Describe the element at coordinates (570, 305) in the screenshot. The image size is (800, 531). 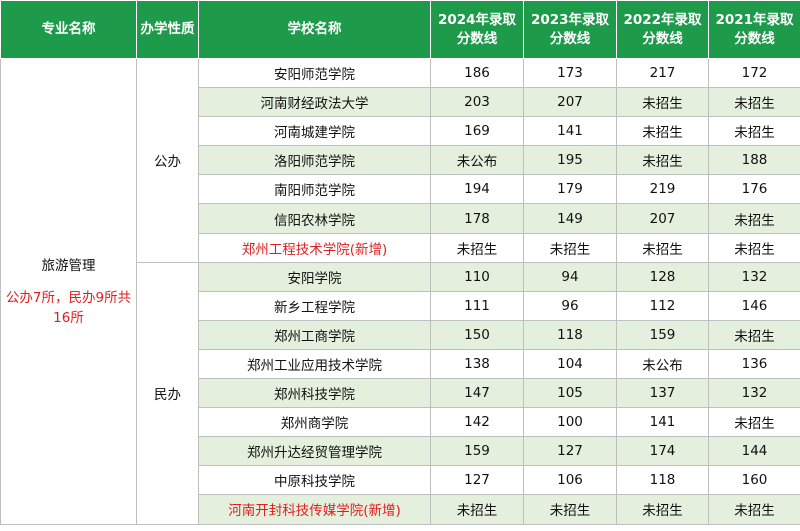
I see `score-2023-cell: 96` at that location.